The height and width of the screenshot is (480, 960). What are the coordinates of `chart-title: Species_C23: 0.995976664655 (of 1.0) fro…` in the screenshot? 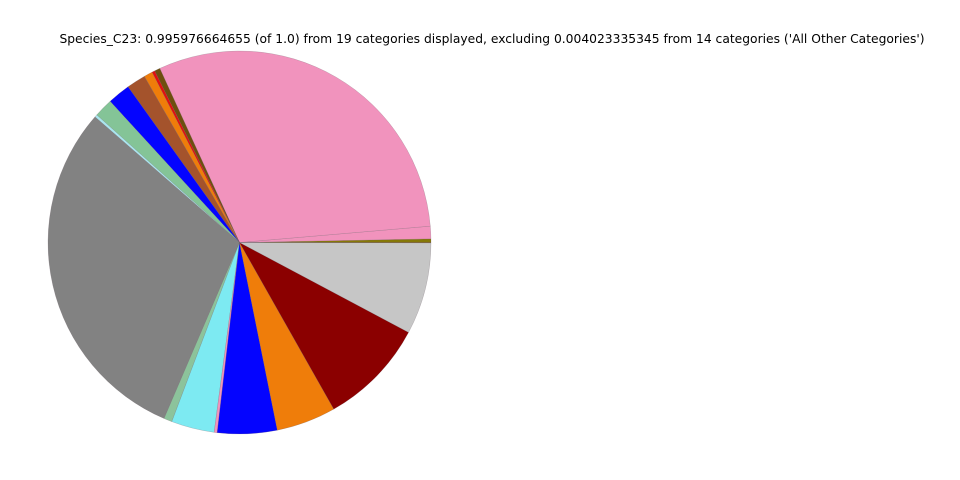 It's located at (492, 39).